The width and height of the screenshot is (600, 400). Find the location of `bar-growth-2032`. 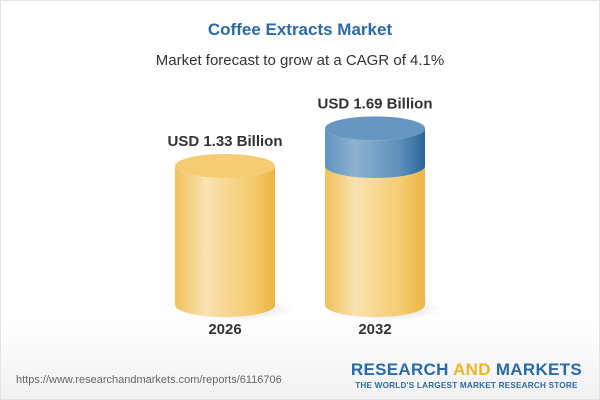

bar-growth-2032 is located at coordinates (375, 153).